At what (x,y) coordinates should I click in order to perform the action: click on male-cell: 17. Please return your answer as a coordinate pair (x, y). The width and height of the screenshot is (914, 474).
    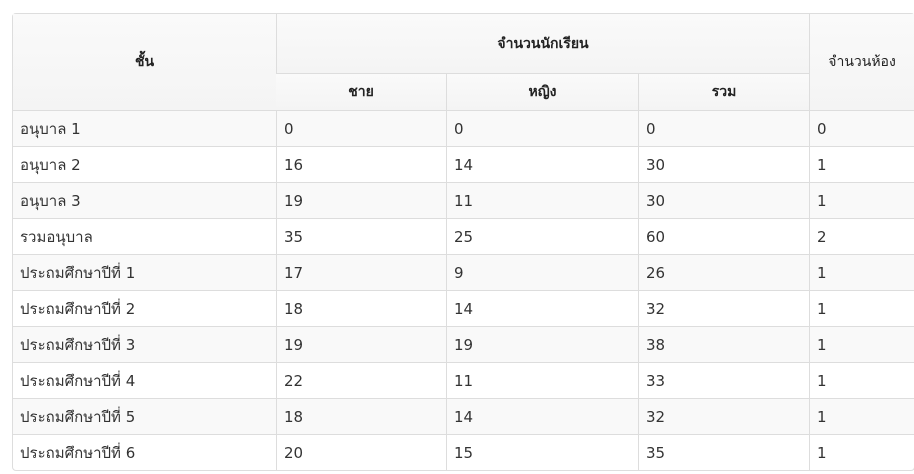
    Looking at the image, I should click on (361, 272).